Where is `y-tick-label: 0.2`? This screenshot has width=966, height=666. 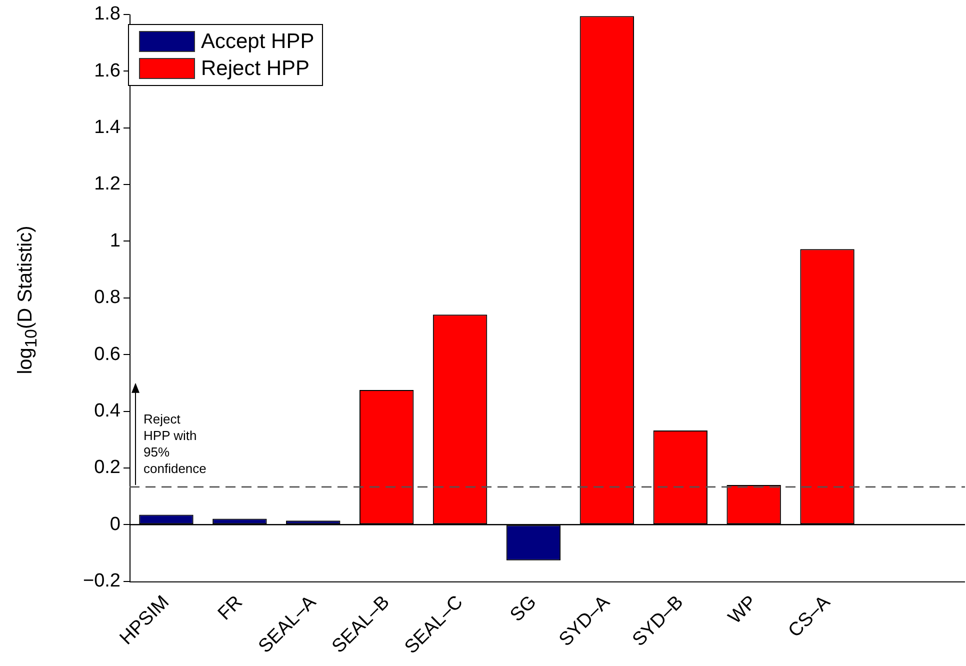 y-tick-label: 0.2 is located at coordinates (107, 467).